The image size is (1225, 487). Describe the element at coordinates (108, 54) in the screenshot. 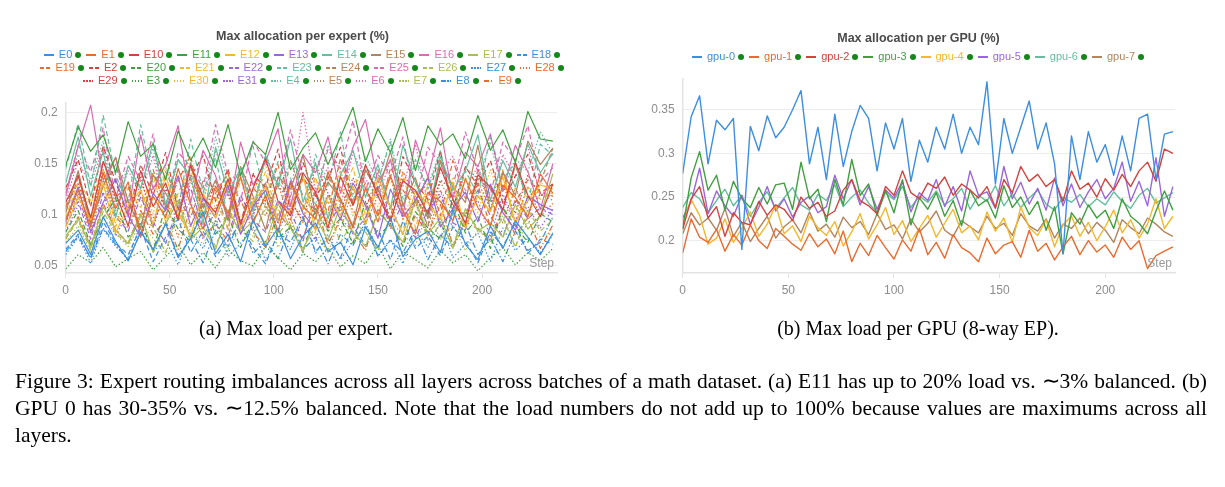

I see `legend-label: E1` at that location.